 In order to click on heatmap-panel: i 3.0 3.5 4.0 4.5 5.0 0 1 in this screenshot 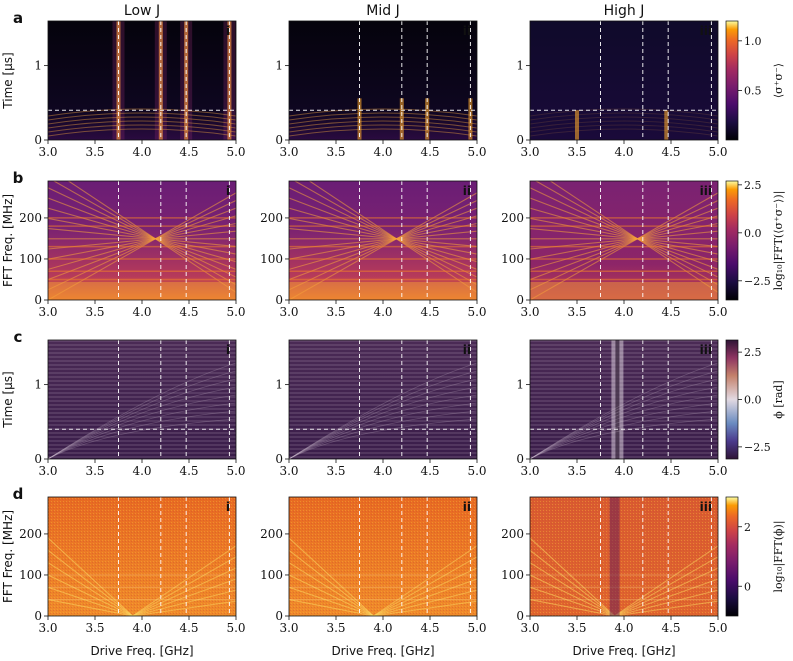, I will do `click(140, 408)`.